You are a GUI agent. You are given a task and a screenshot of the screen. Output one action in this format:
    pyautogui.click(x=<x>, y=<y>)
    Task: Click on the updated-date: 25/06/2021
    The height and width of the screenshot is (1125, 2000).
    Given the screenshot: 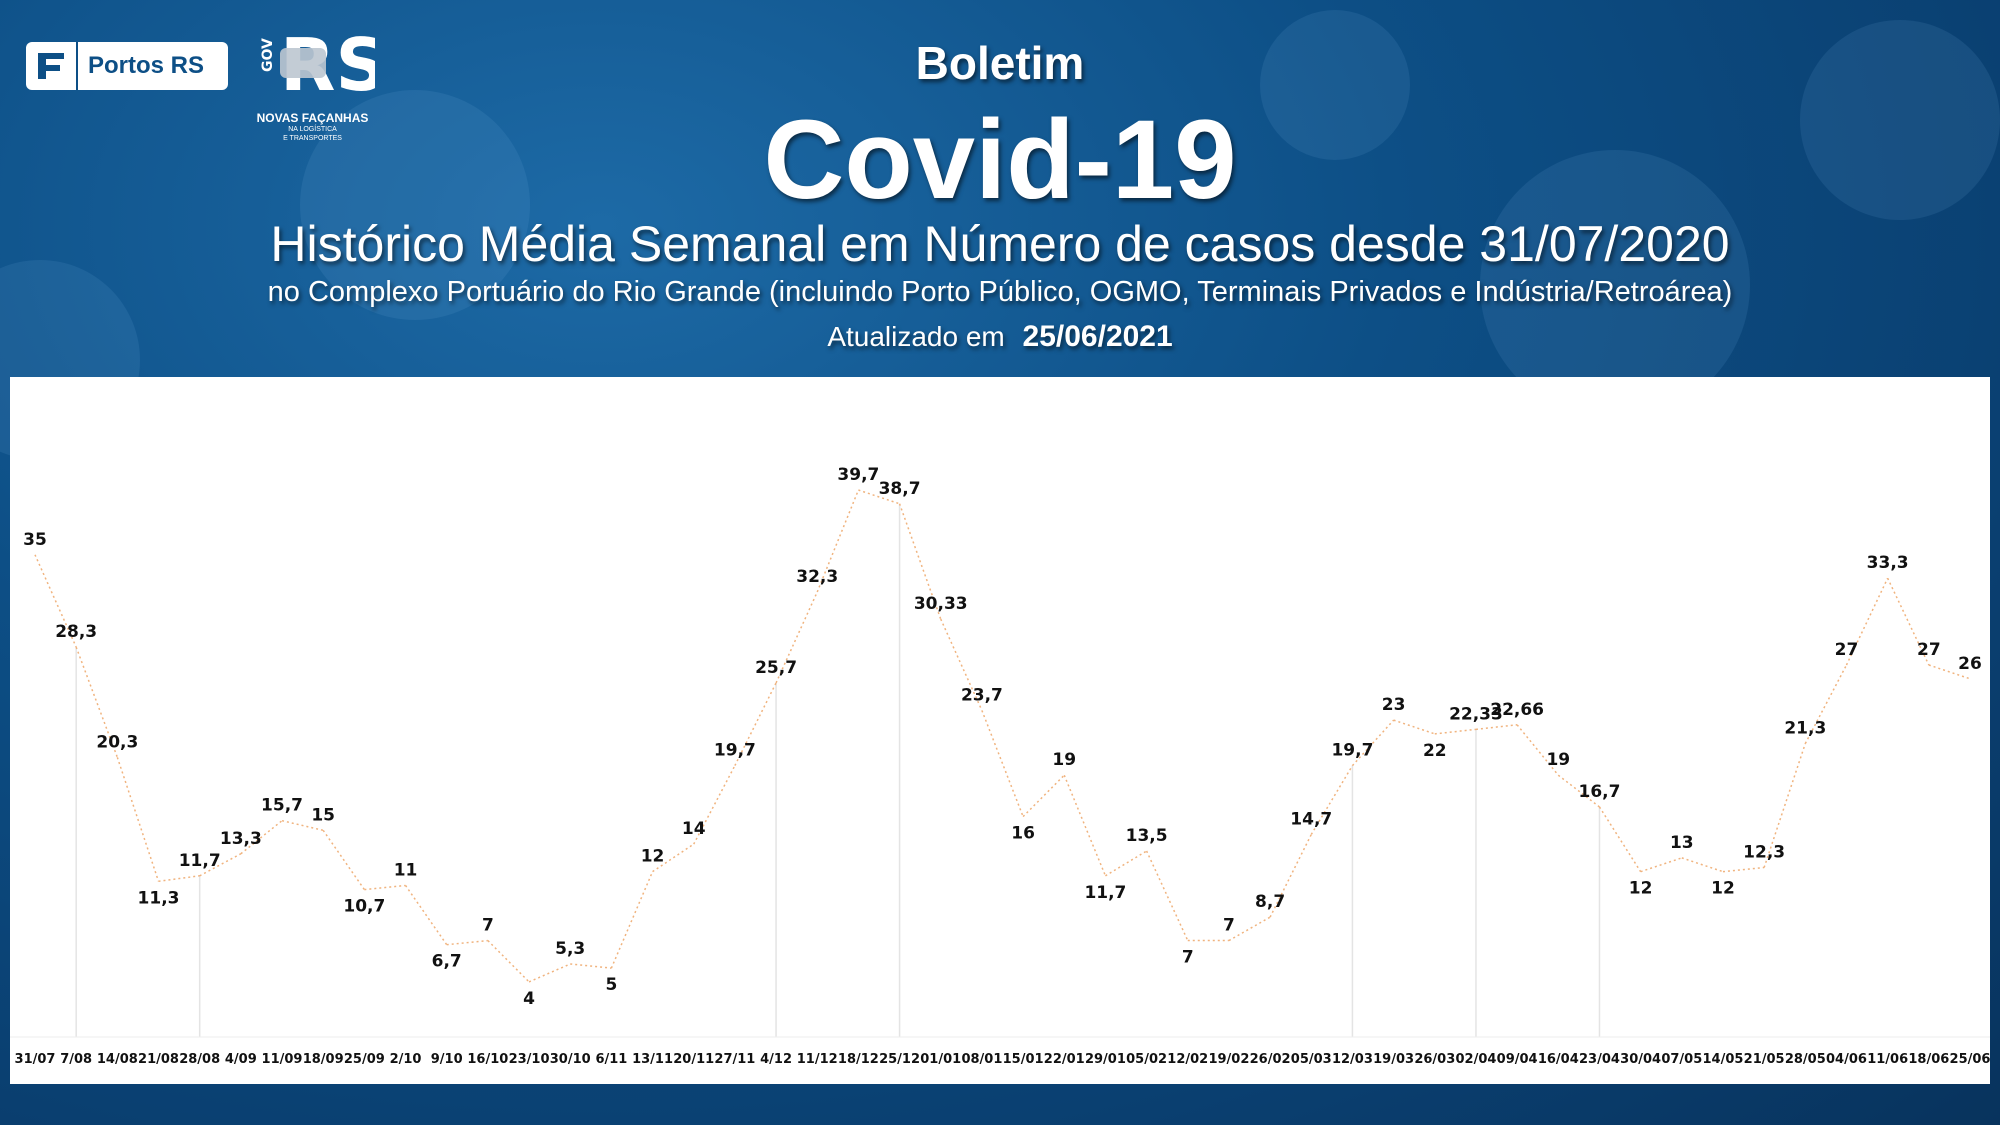 What is the action you would take?
    pyautogui.click(x=1097, y=336)
    